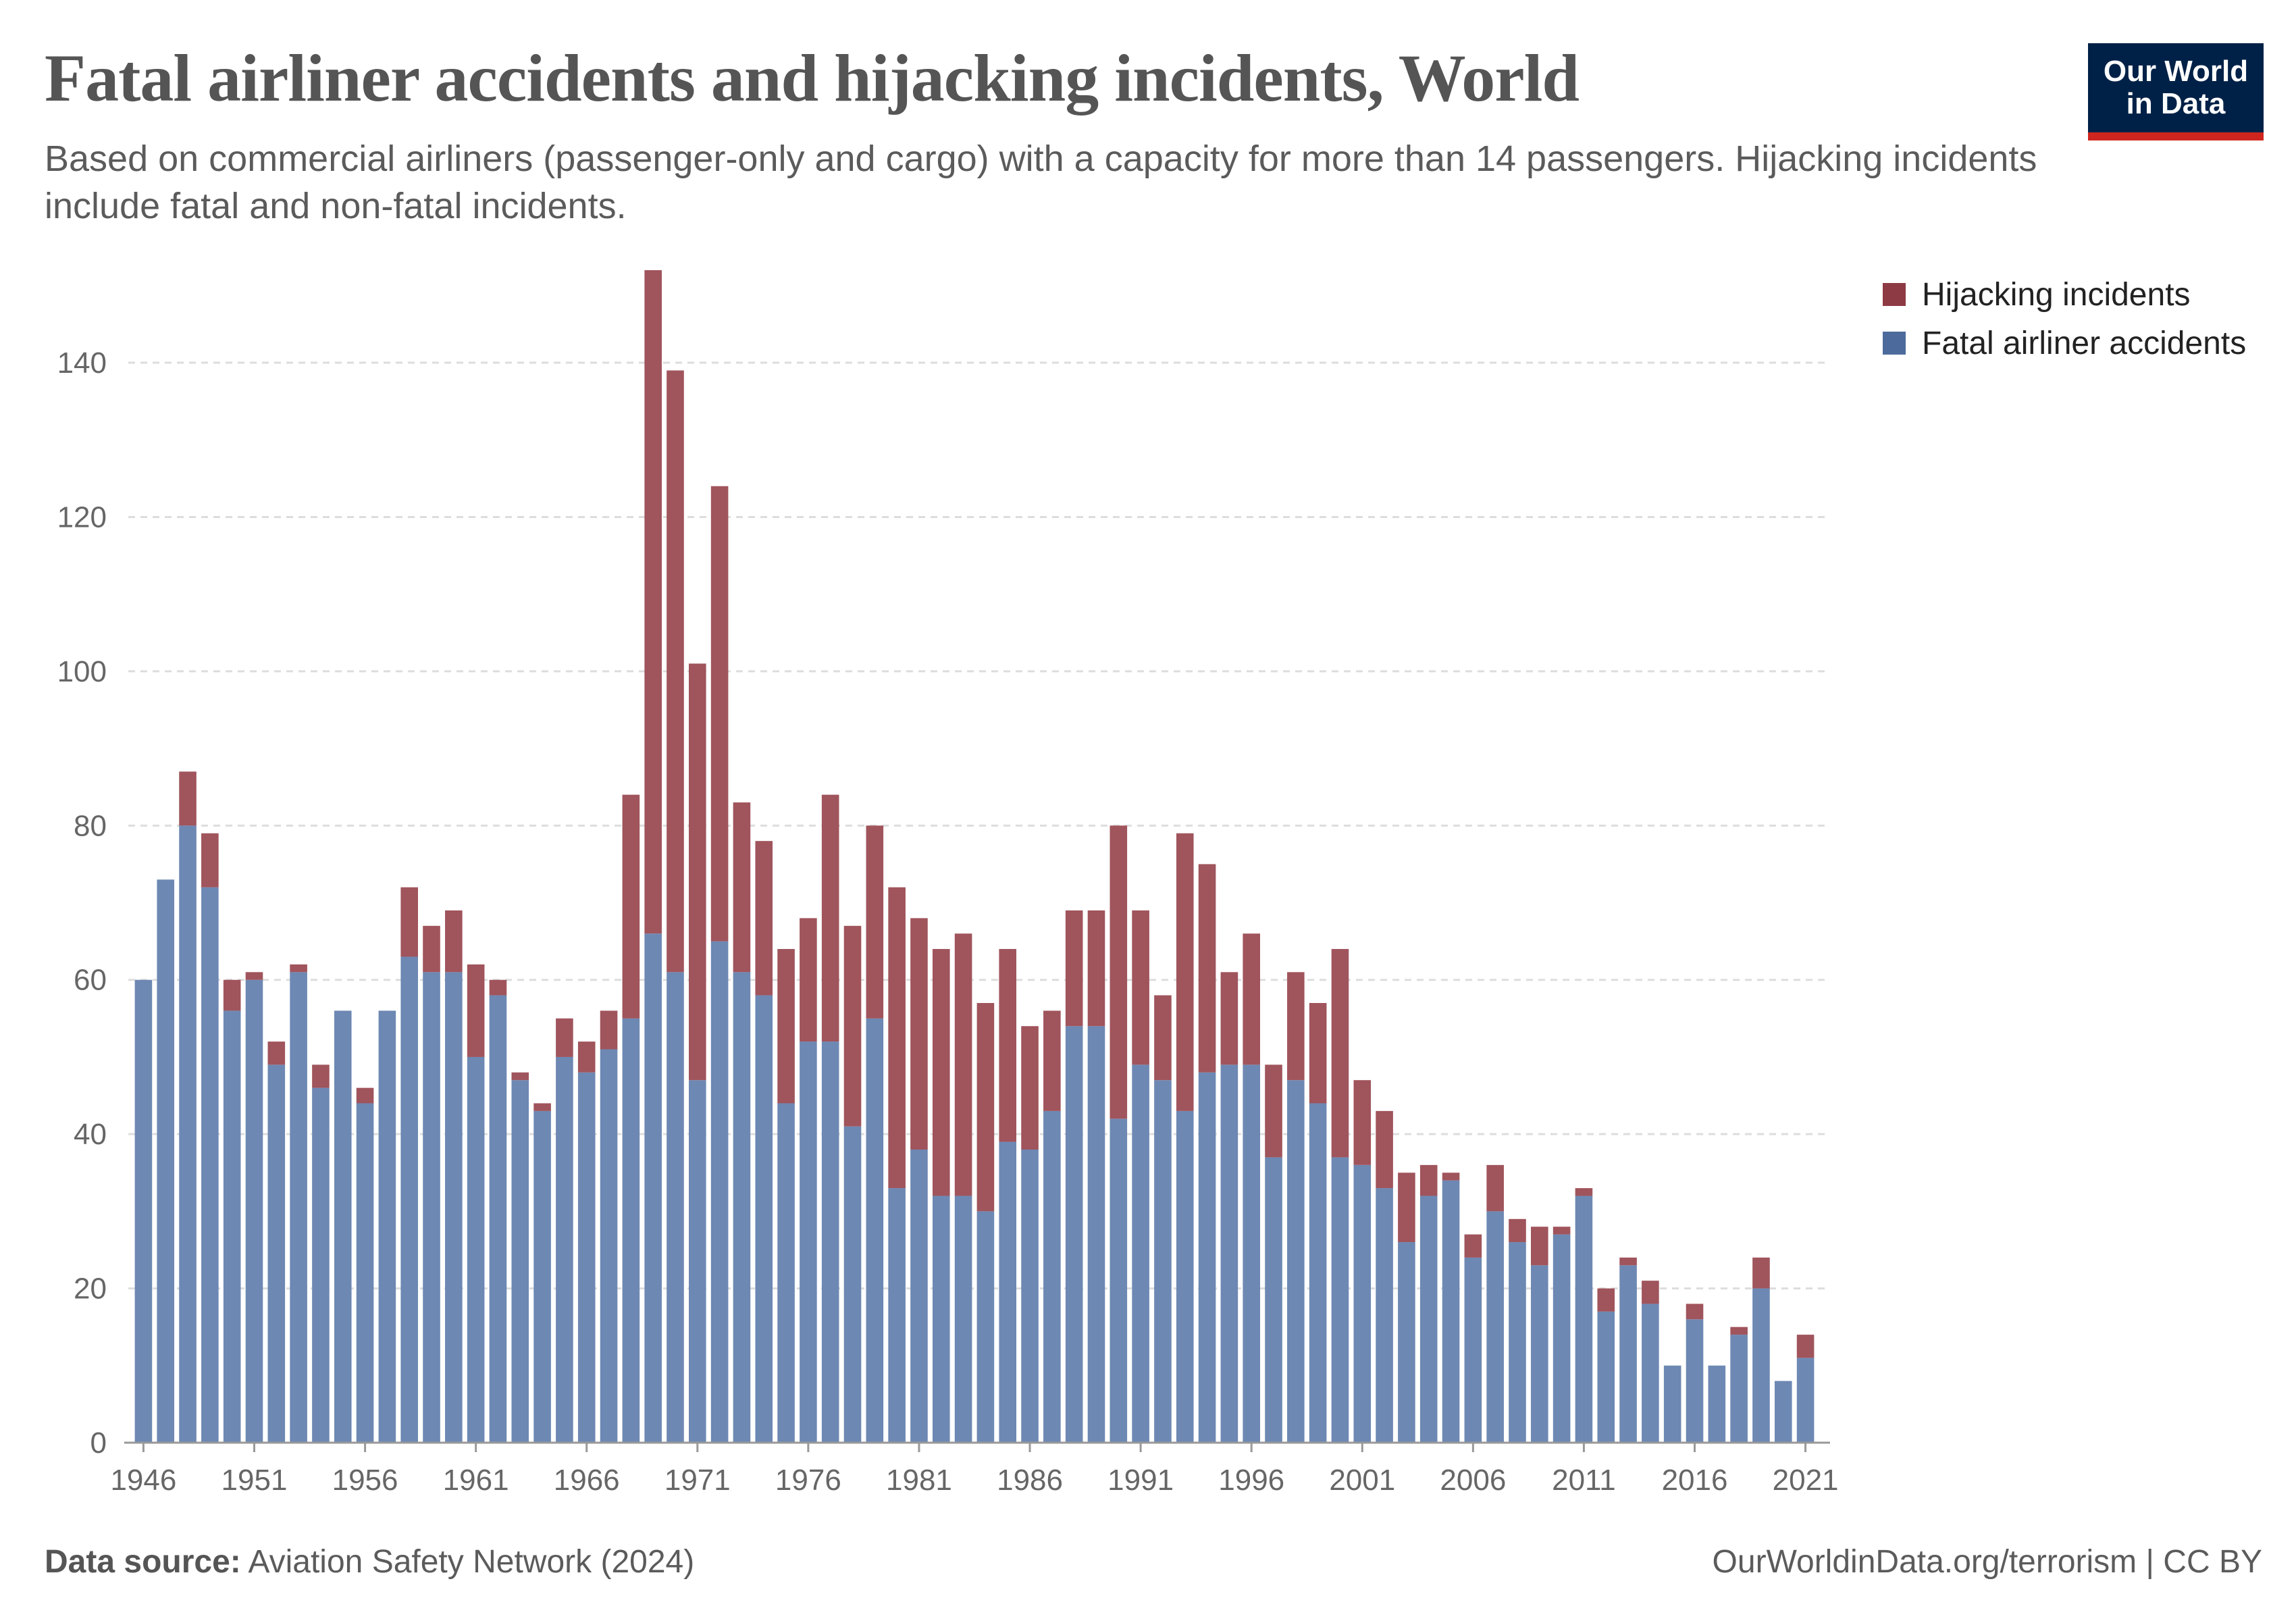 This screenshot has width=2296, height=1621. I want to click on legend-item-accidents: Fatal airliner accidents, so click(2064, 343).